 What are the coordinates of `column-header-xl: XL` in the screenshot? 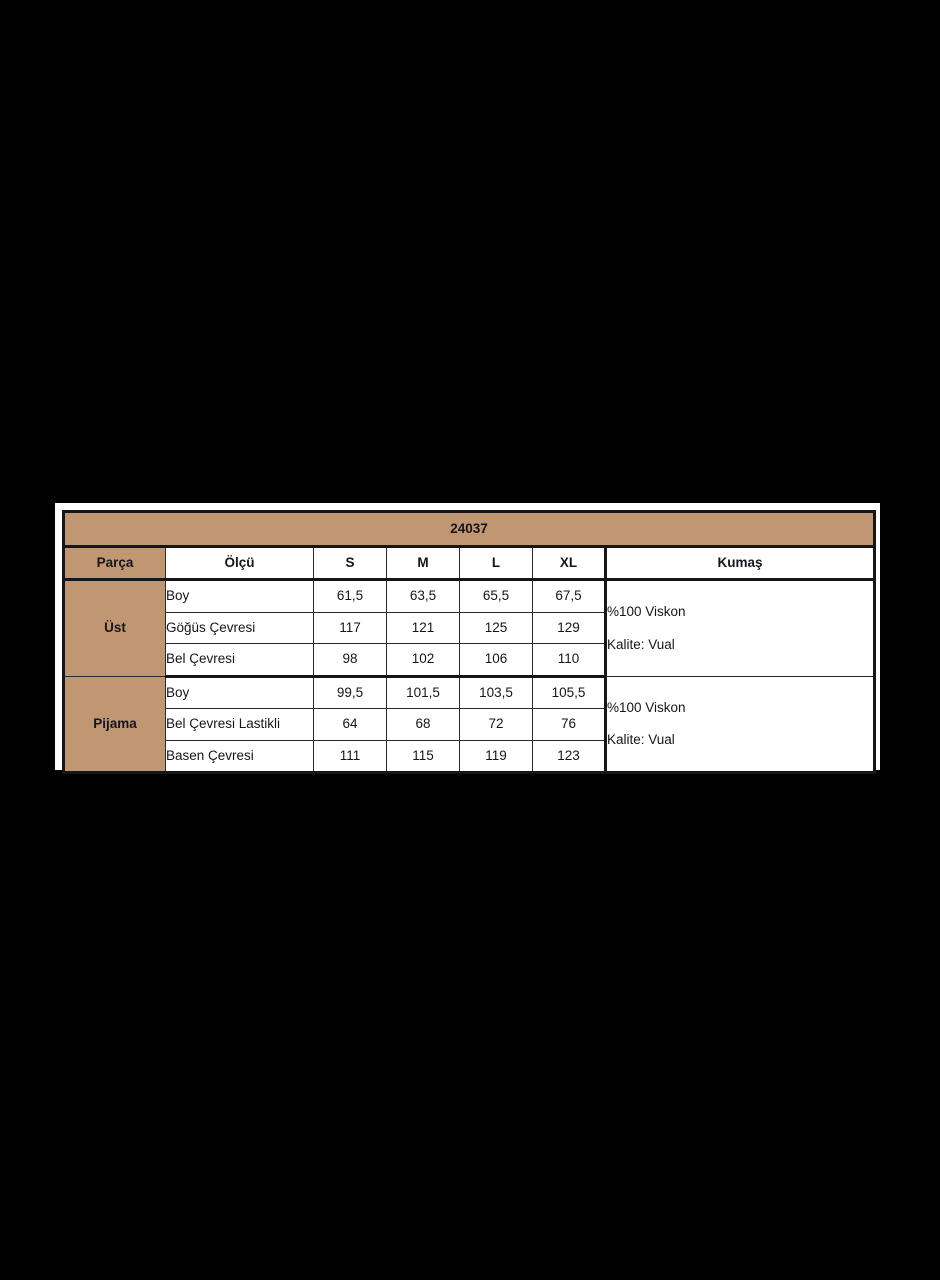 It's located at (569, 563).